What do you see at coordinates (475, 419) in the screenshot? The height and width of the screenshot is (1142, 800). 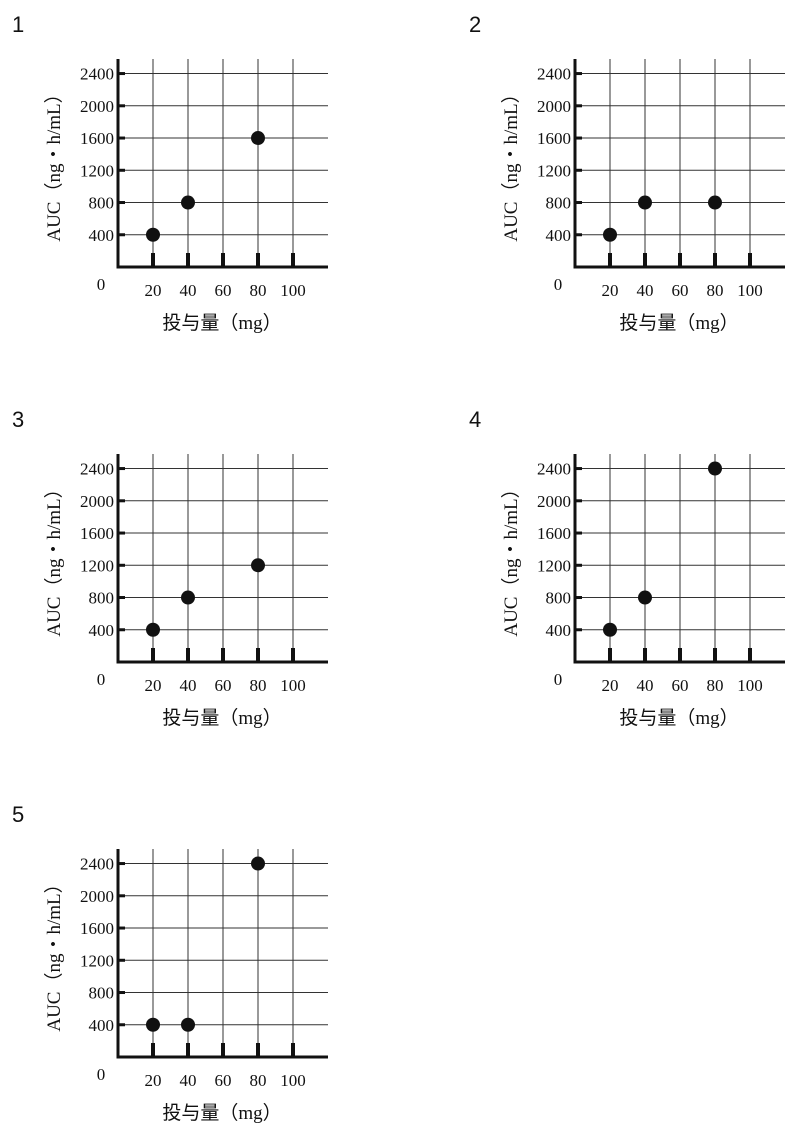 I see `panel-number: 4` at bounding box center [475, 419].